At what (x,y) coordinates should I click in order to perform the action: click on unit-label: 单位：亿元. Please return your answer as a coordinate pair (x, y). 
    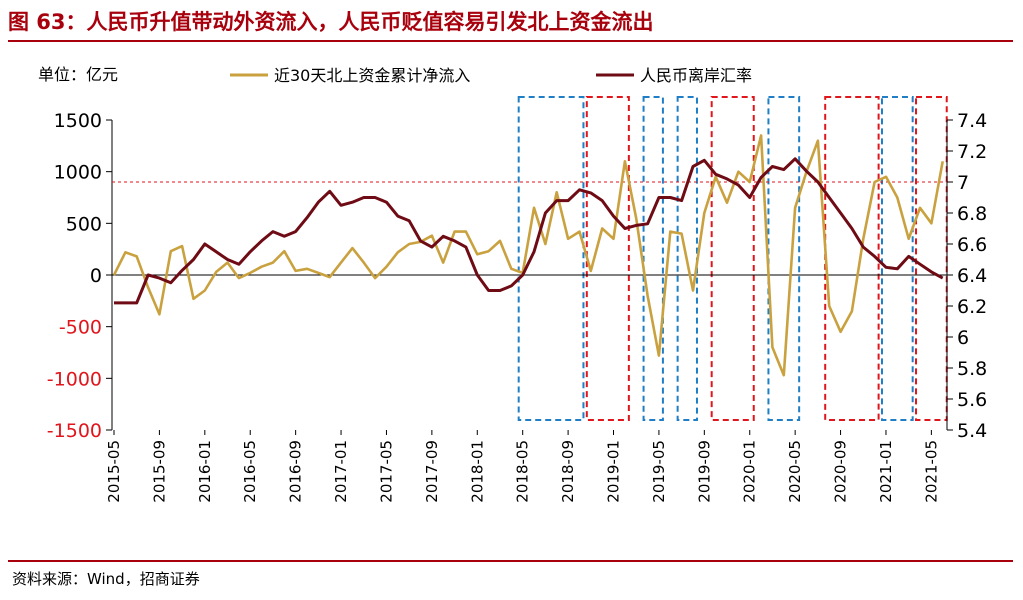
    Looking at the image, I should click on (78, 74).